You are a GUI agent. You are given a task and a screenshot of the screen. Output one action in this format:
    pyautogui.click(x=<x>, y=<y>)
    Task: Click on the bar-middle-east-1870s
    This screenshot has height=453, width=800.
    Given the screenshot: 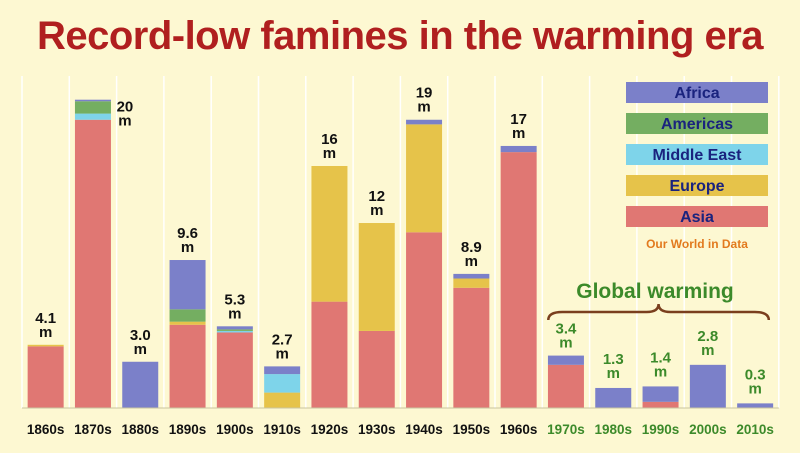 What is the action you would take?
    pyautogui.click(x=92, y=116)
    